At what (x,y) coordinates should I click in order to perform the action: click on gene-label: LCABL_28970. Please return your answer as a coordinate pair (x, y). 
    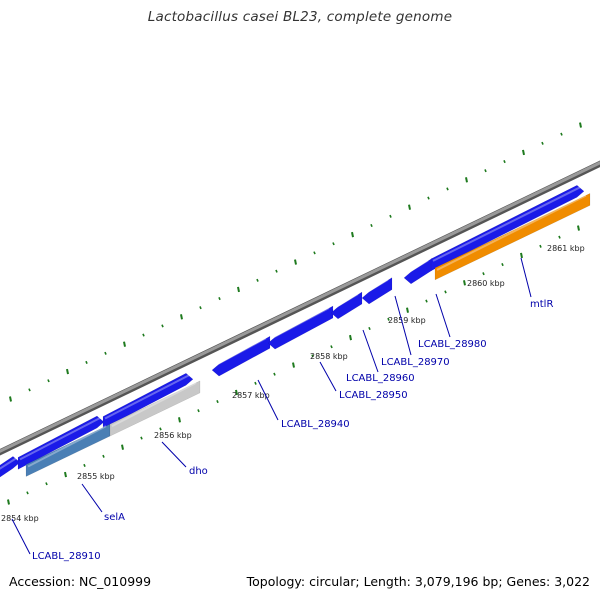
    Looking at the image, I should click on (415, 362).